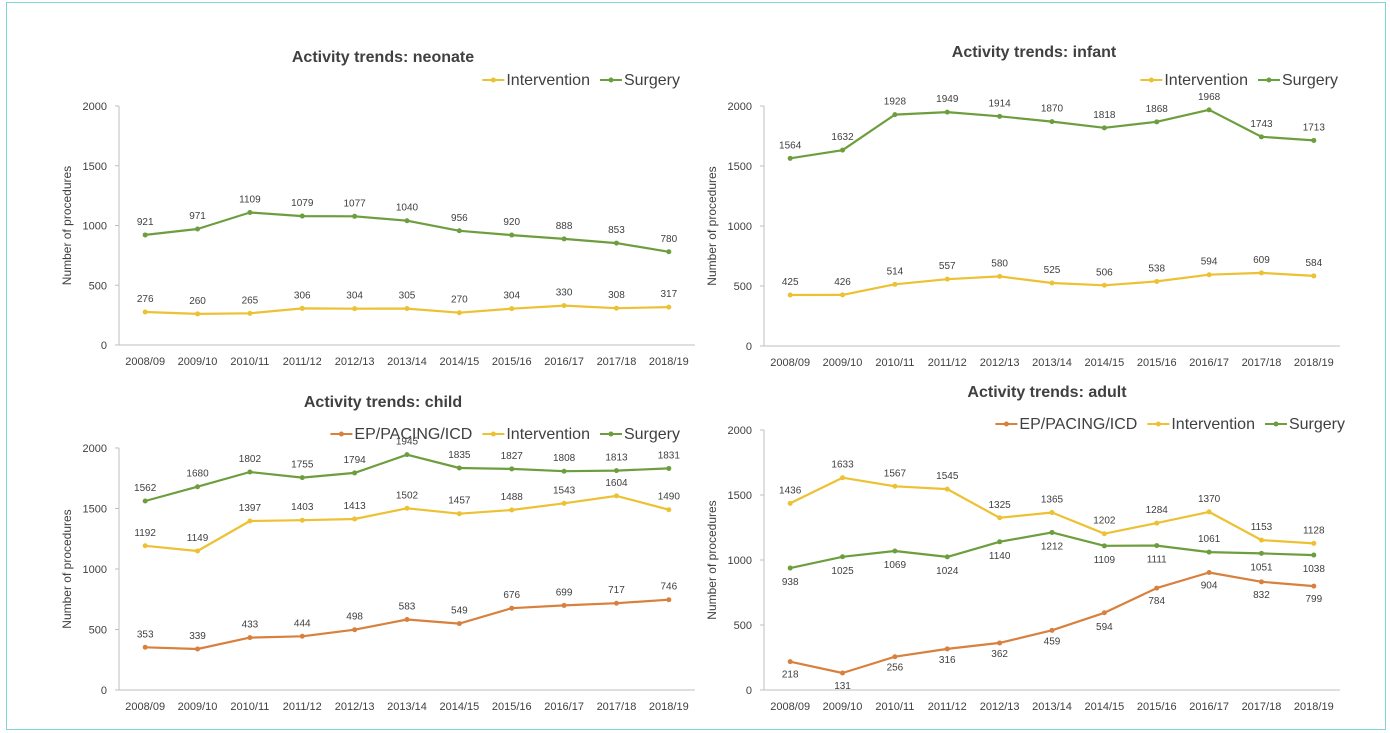 The image size is (1390, 733). Describe the element at coordinates (1047, 392) in the screenshot. I see `chart-4-title: Activity trends: adult` at that location.